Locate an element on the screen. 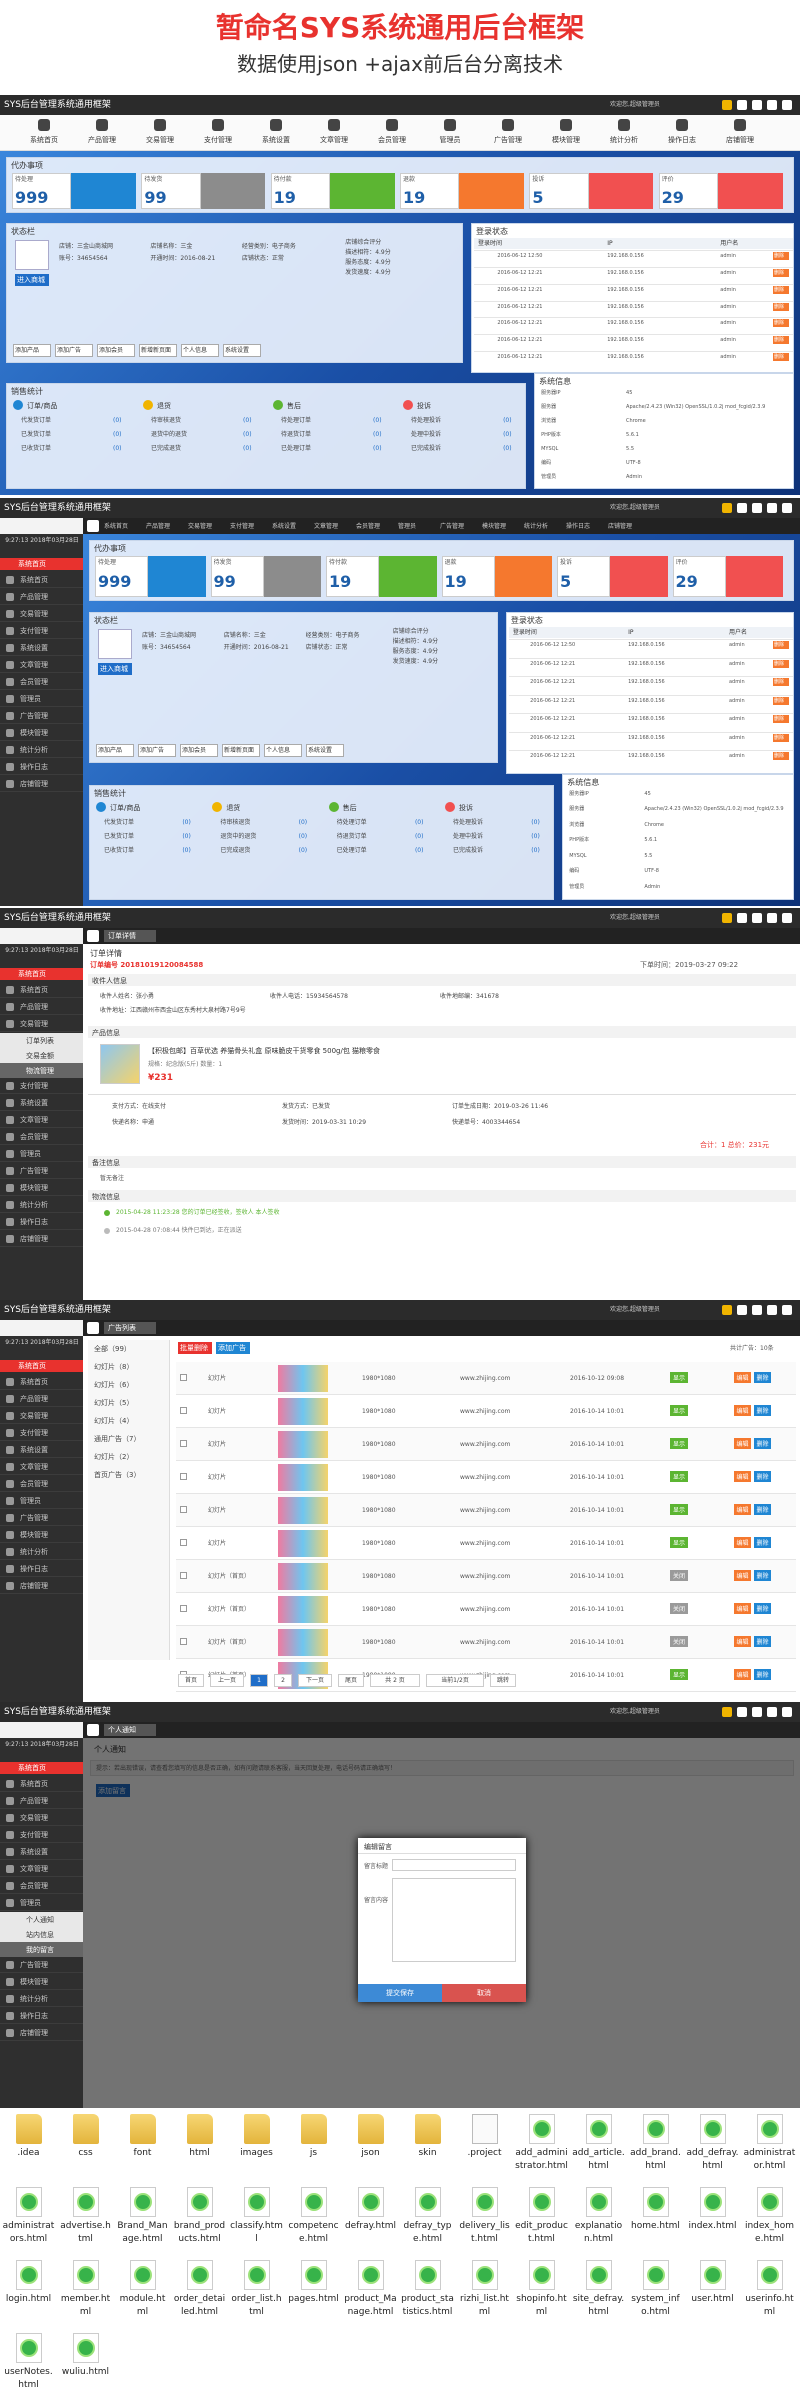 Image resolution: width=800 pixels, height=2404 pixels. category: 全部（99） is located at coordinates (112, 1349).